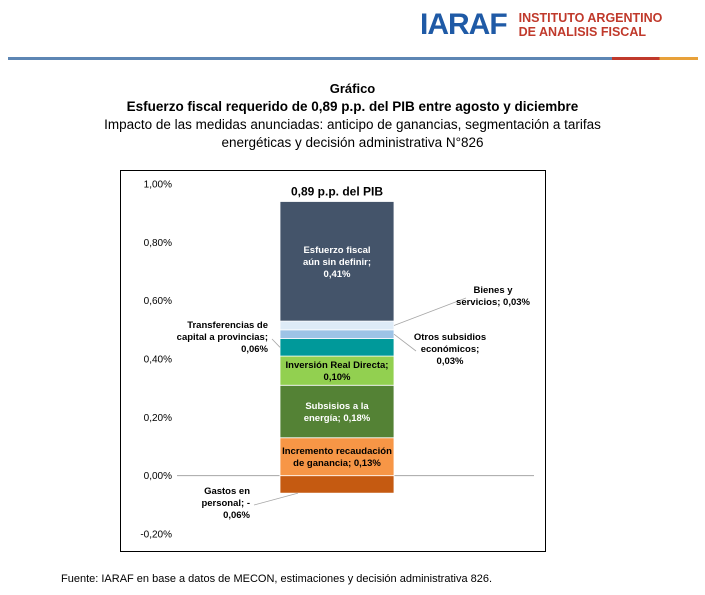 This screenshot has height=595, width=705. Describe the element at coordinates (450, 337) in the screenshot. I see `segment-label-6-line-1: Otros subsidios` at that location.